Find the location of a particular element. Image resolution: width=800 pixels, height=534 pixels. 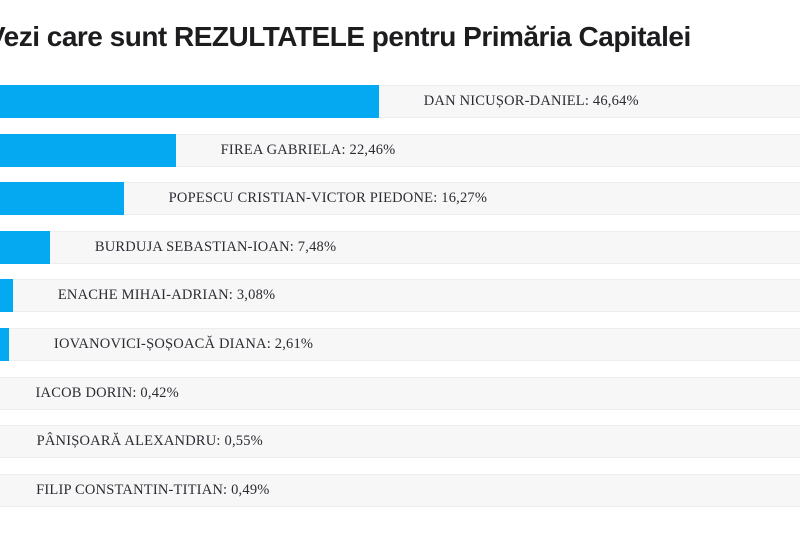

result-row: ENACHE MIHAI-ADRIAN: 3,08% is located at coordinates (400, 296).